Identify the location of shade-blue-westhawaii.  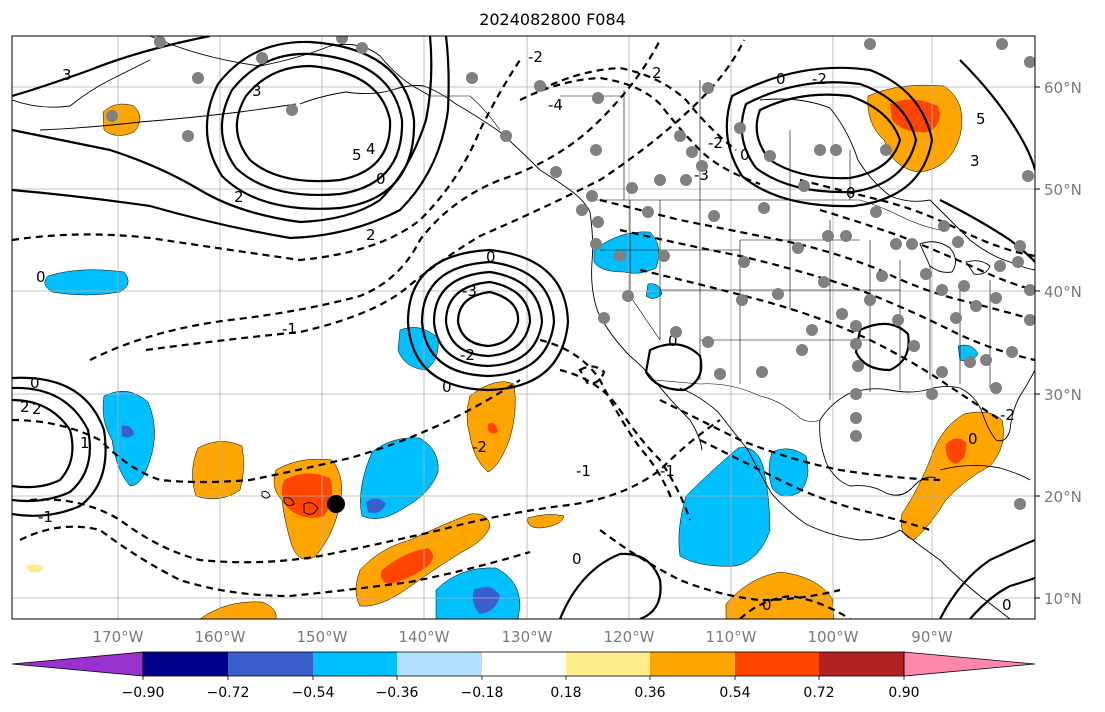
(128, 438).